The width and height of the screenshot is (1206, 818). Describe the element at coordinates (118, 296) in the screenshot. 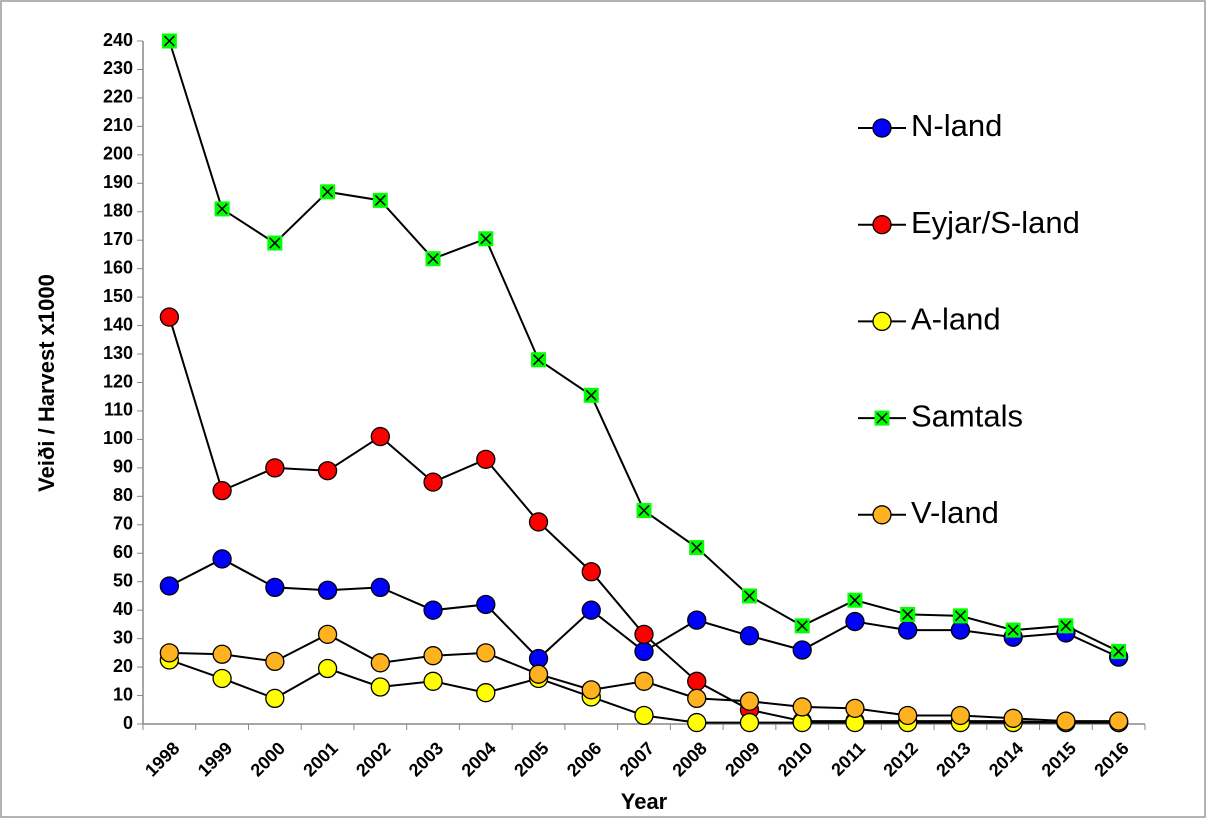

I see `y-tick-label: 150` at that location.